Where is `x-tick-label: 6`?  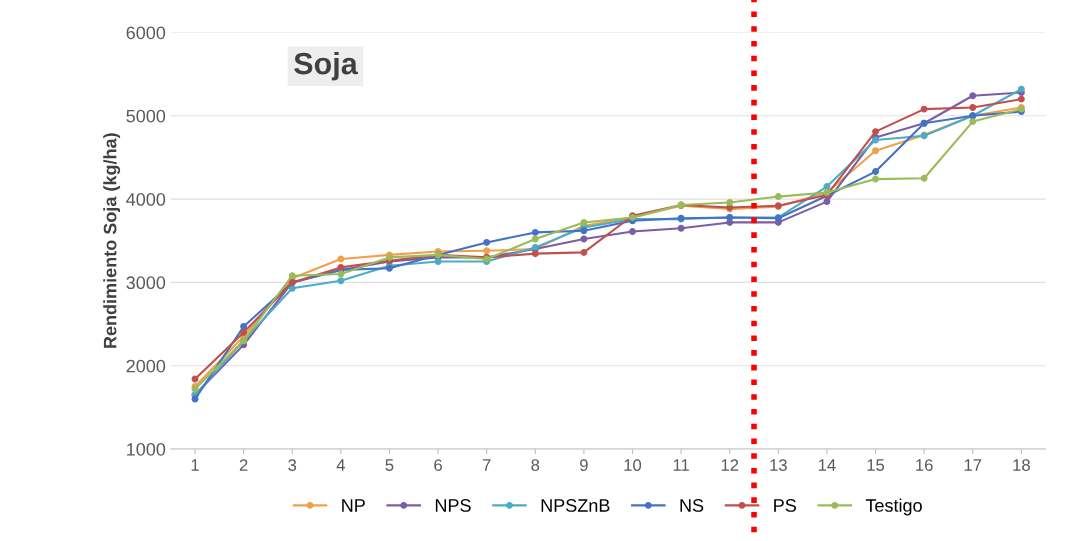
x-tick-label: 6 is located at coordinates (438, 465).